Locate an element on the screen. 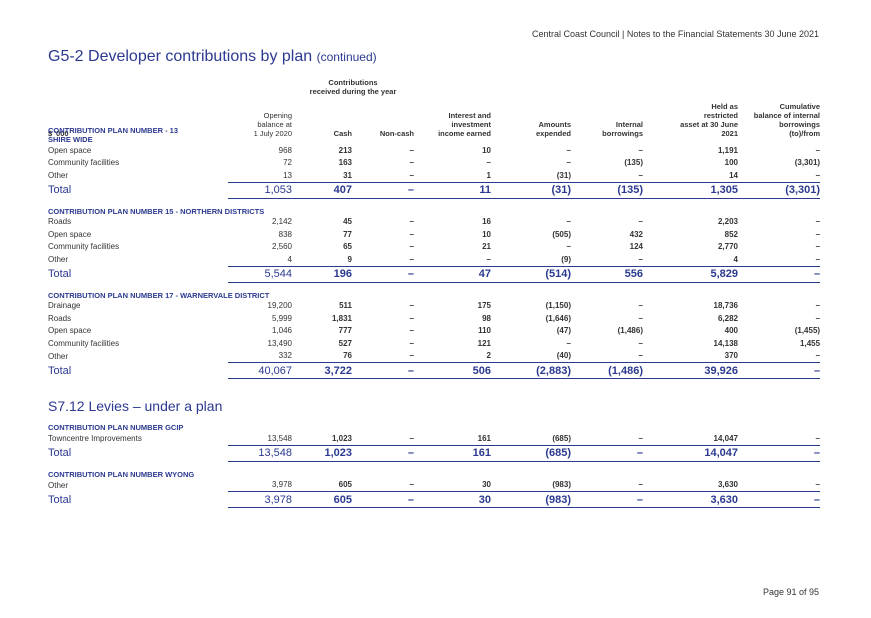  total-value: 14,047 is located at coordinates (690, 453).